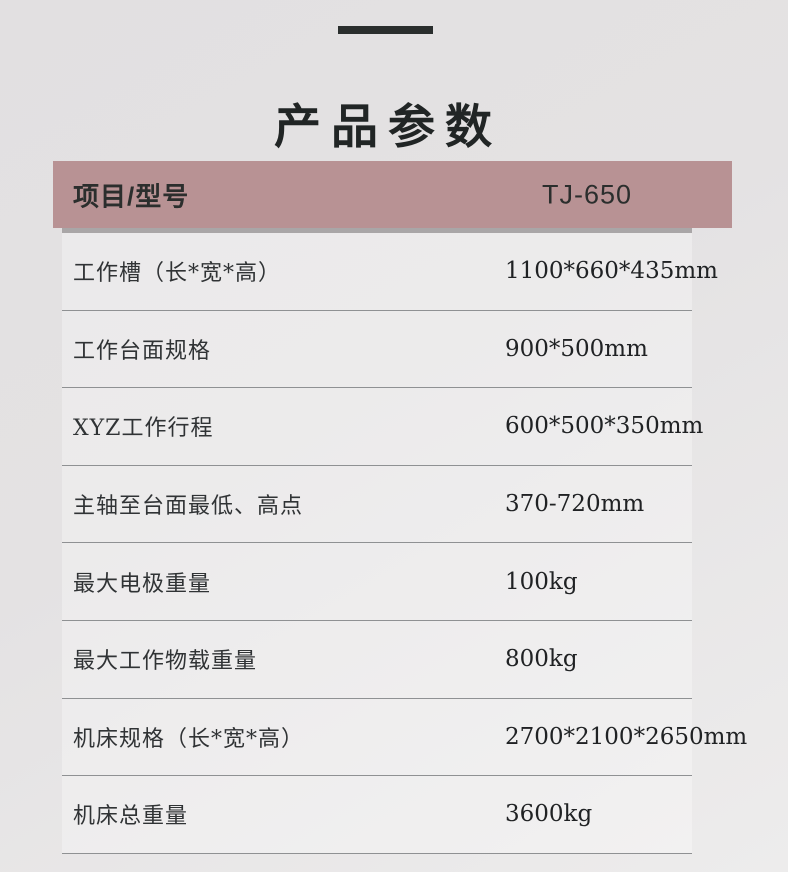 This screenshot has height=872, width=788. What do you see at coordinates (377, 582) in the screenshot?
I see `table-row: 最大电极重量 100kg` at bounding box center [377, 582].